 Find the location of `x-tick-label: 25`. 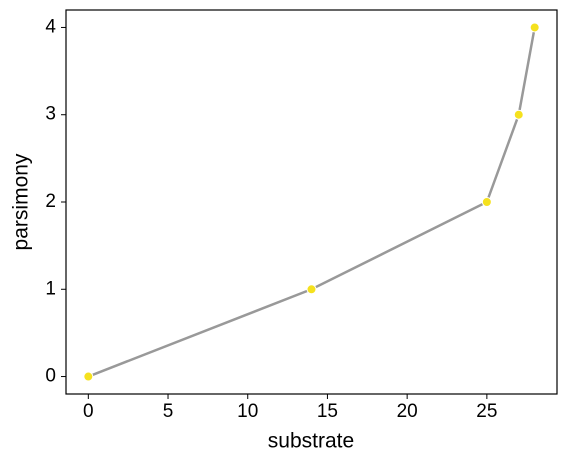

x-tick-label: 25 is located at coordinates (486, 411).